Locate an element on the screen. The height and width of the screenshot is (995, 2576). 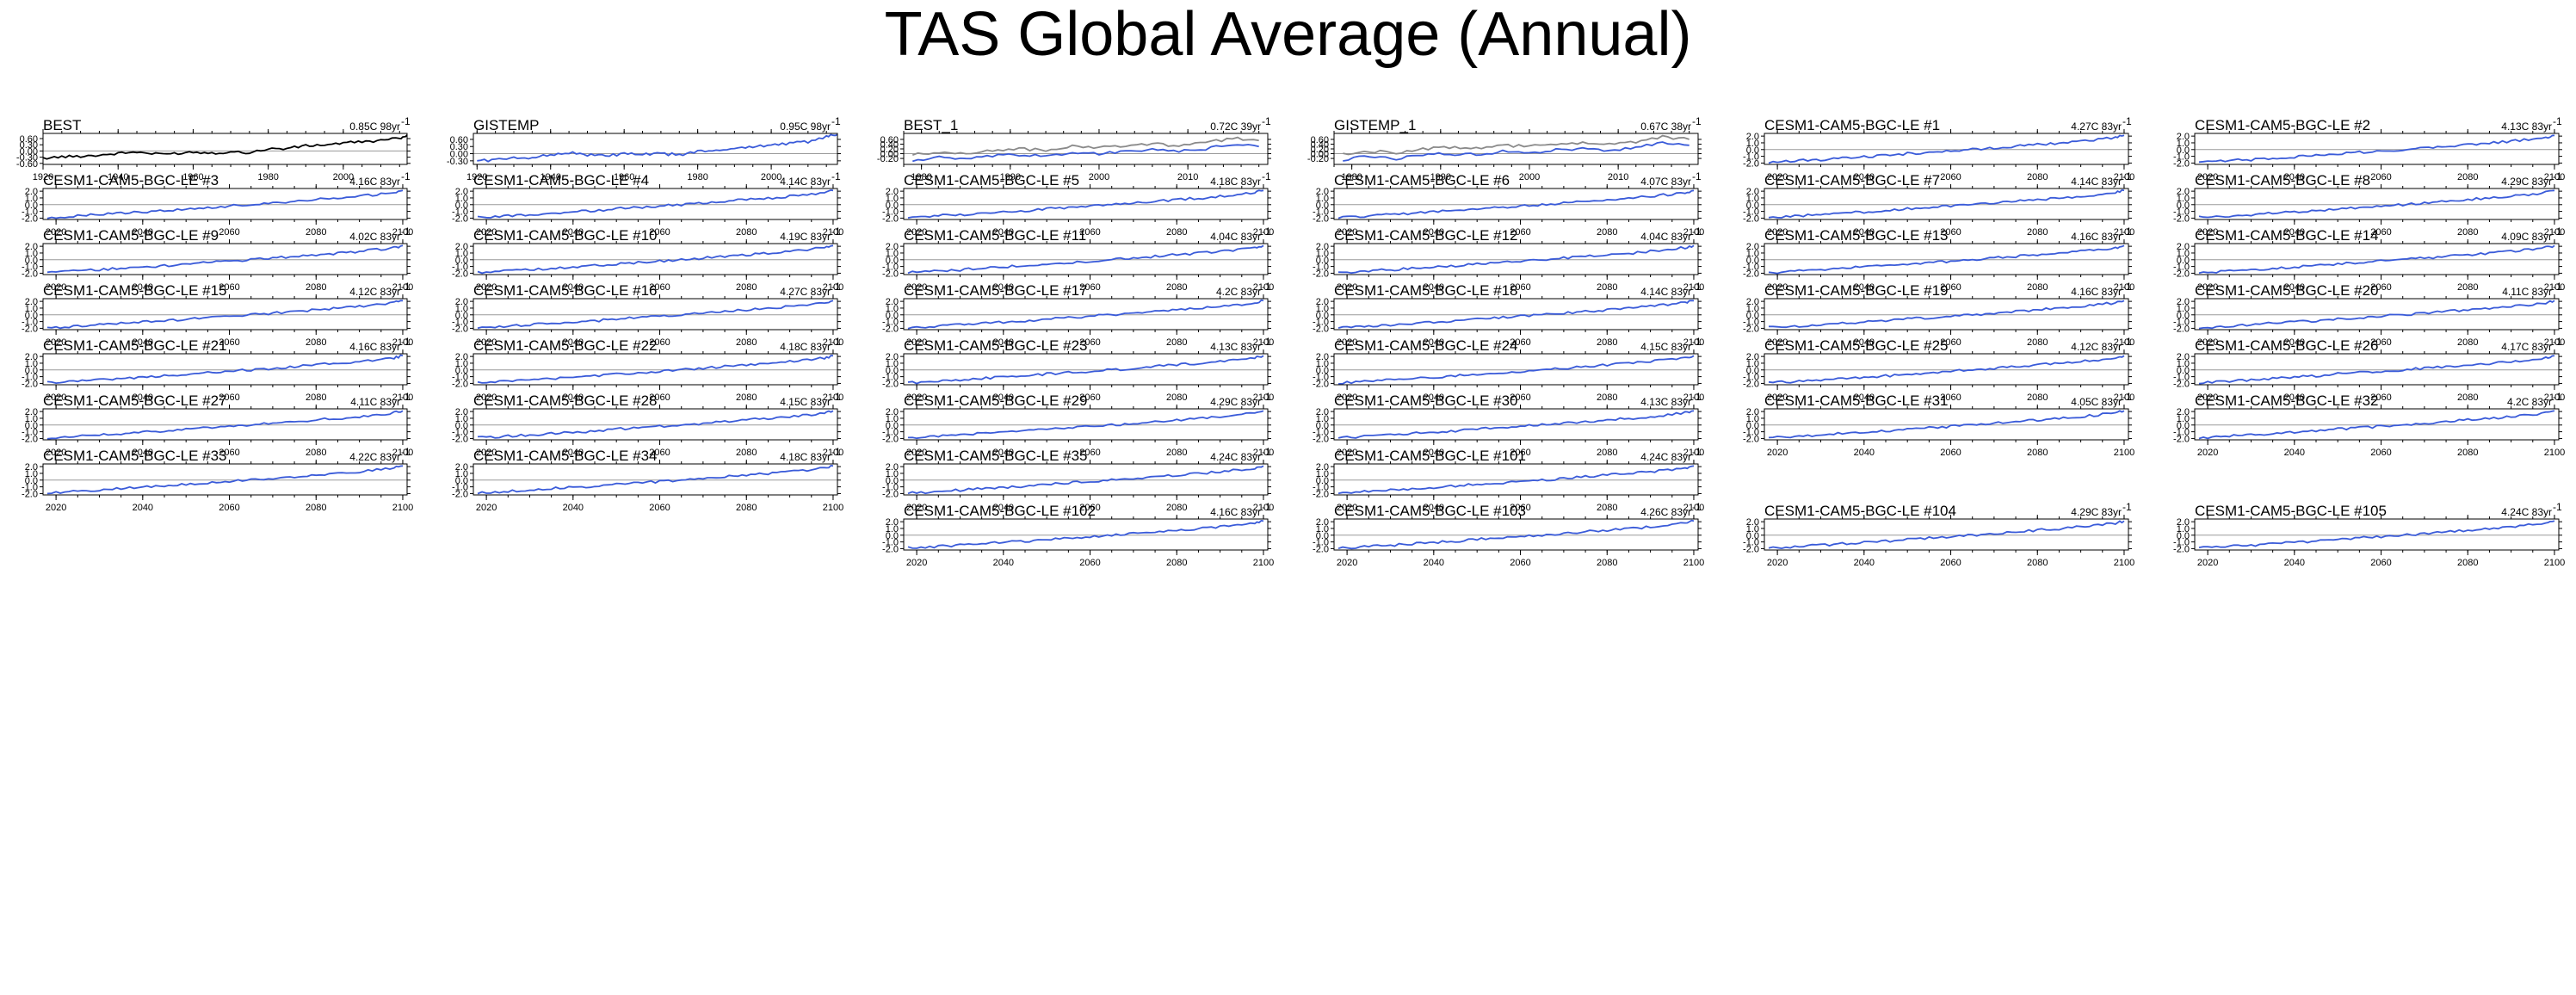
panel-title: CESM1-CAM5-BGC-LE #105 is located at coordinates (2291, 511).